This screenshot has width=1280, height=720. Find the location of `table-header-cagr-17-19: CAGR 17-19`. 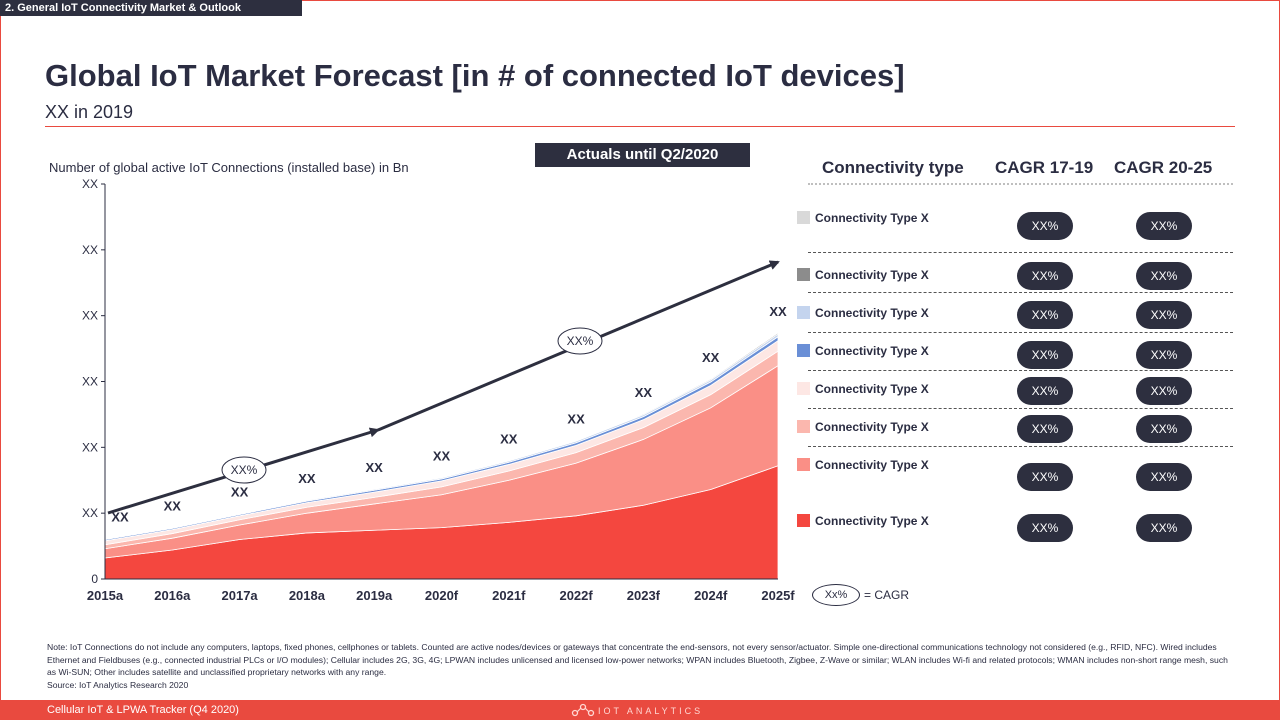

table-header-cagr-17-19: CAGR 17-19 is located at coordinates (1044, 167).